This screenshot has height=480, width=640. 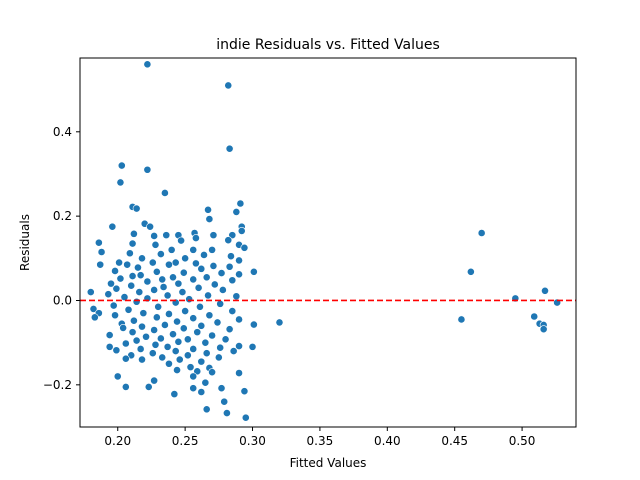 What do you see at coordinates (387, 441) in the screenshot?
I see `x-tick-label: 0.40` at bounding box center [387, 441].